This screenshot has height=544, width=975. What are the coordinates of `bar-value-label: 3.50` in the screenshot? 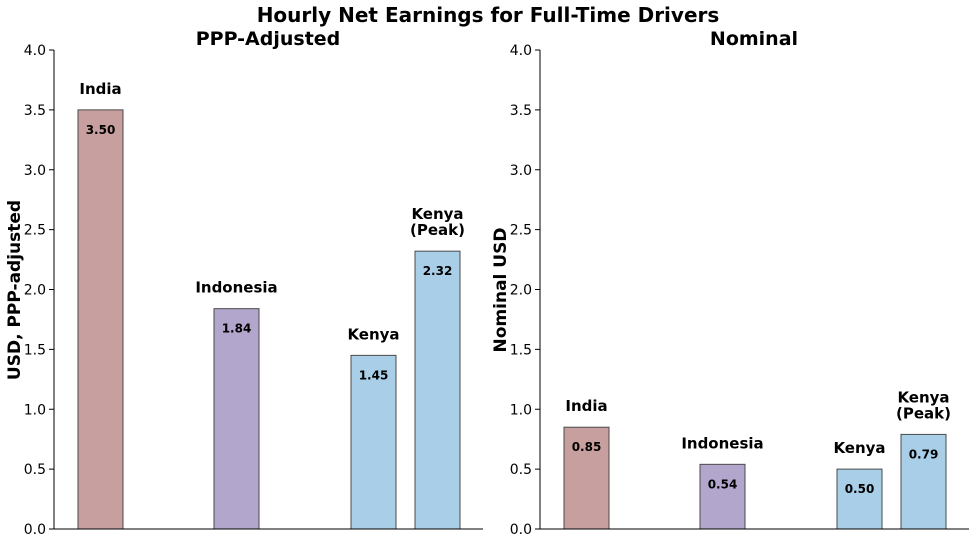 It's located at (101, 130).